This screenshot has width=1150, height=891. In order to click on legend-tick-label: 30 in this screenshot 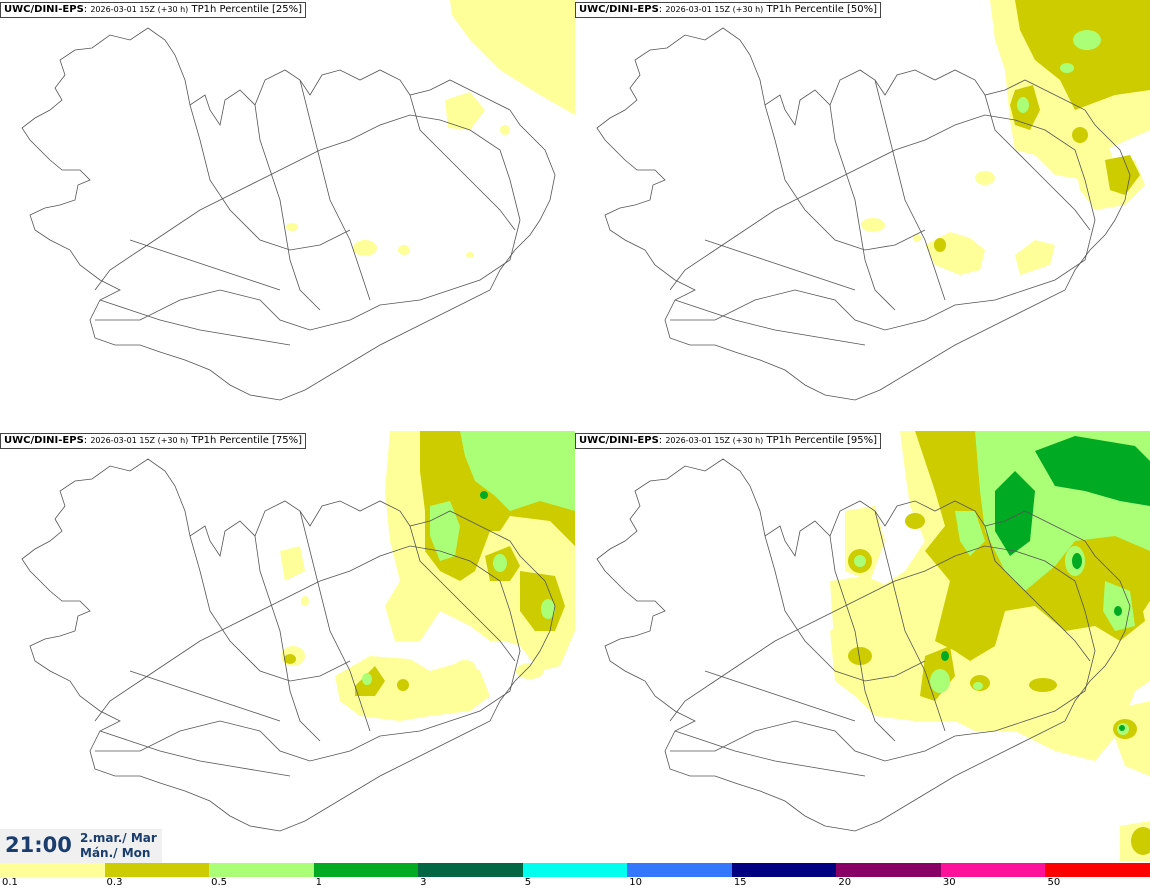, I will do `click(949, 882)`.